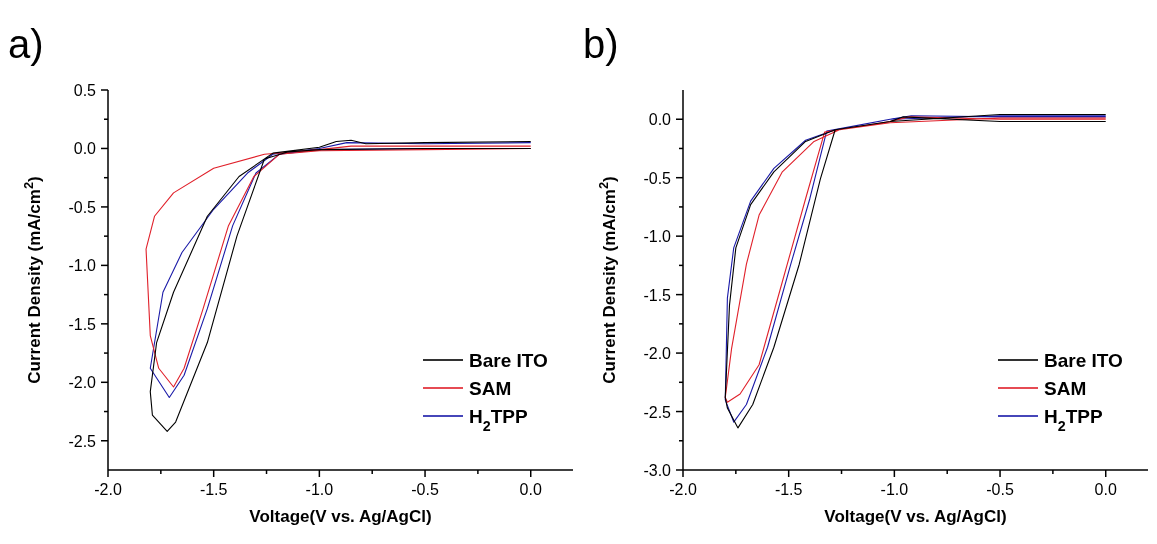 The width and height of the screenshot is (1157, 544). I want to click on y-tick-label: -3.0, so click(657, 470).